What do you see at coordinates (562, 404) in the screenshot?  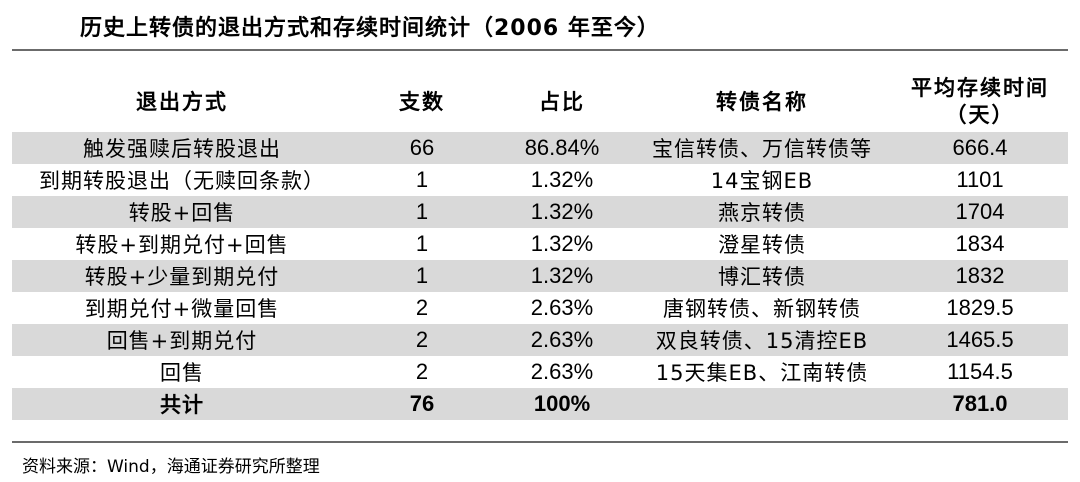 I see `cell-total-share: 100%` at bounding box center [562, 404].